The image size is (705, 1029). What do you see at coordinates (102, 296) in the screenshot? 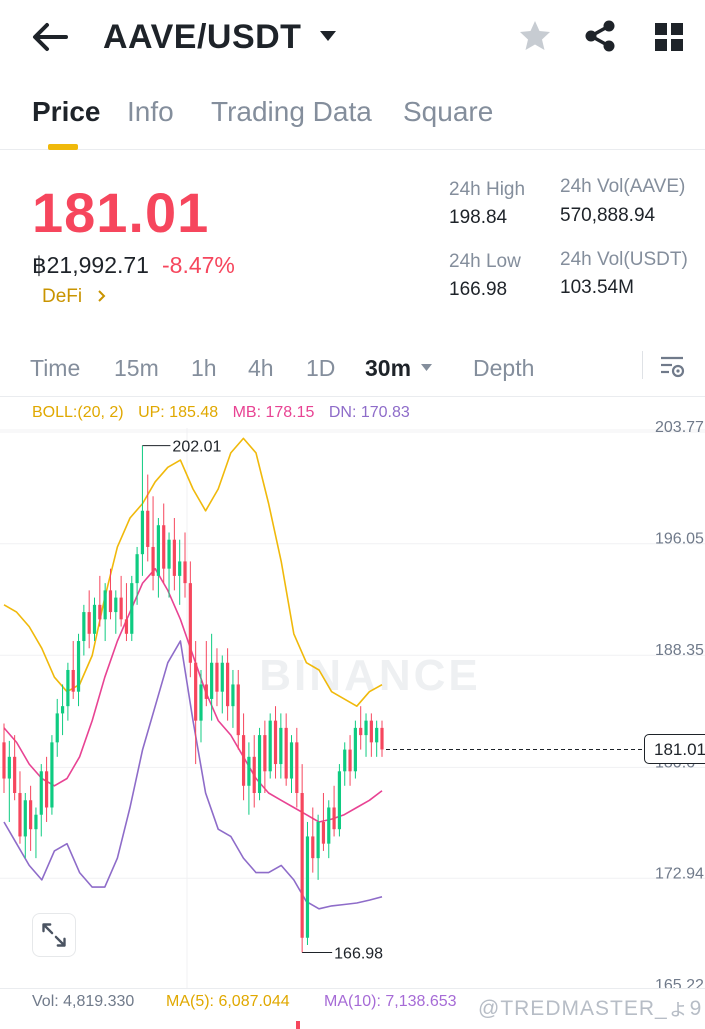
I see `chevron-right-icon` at bounding box center [102, 296].